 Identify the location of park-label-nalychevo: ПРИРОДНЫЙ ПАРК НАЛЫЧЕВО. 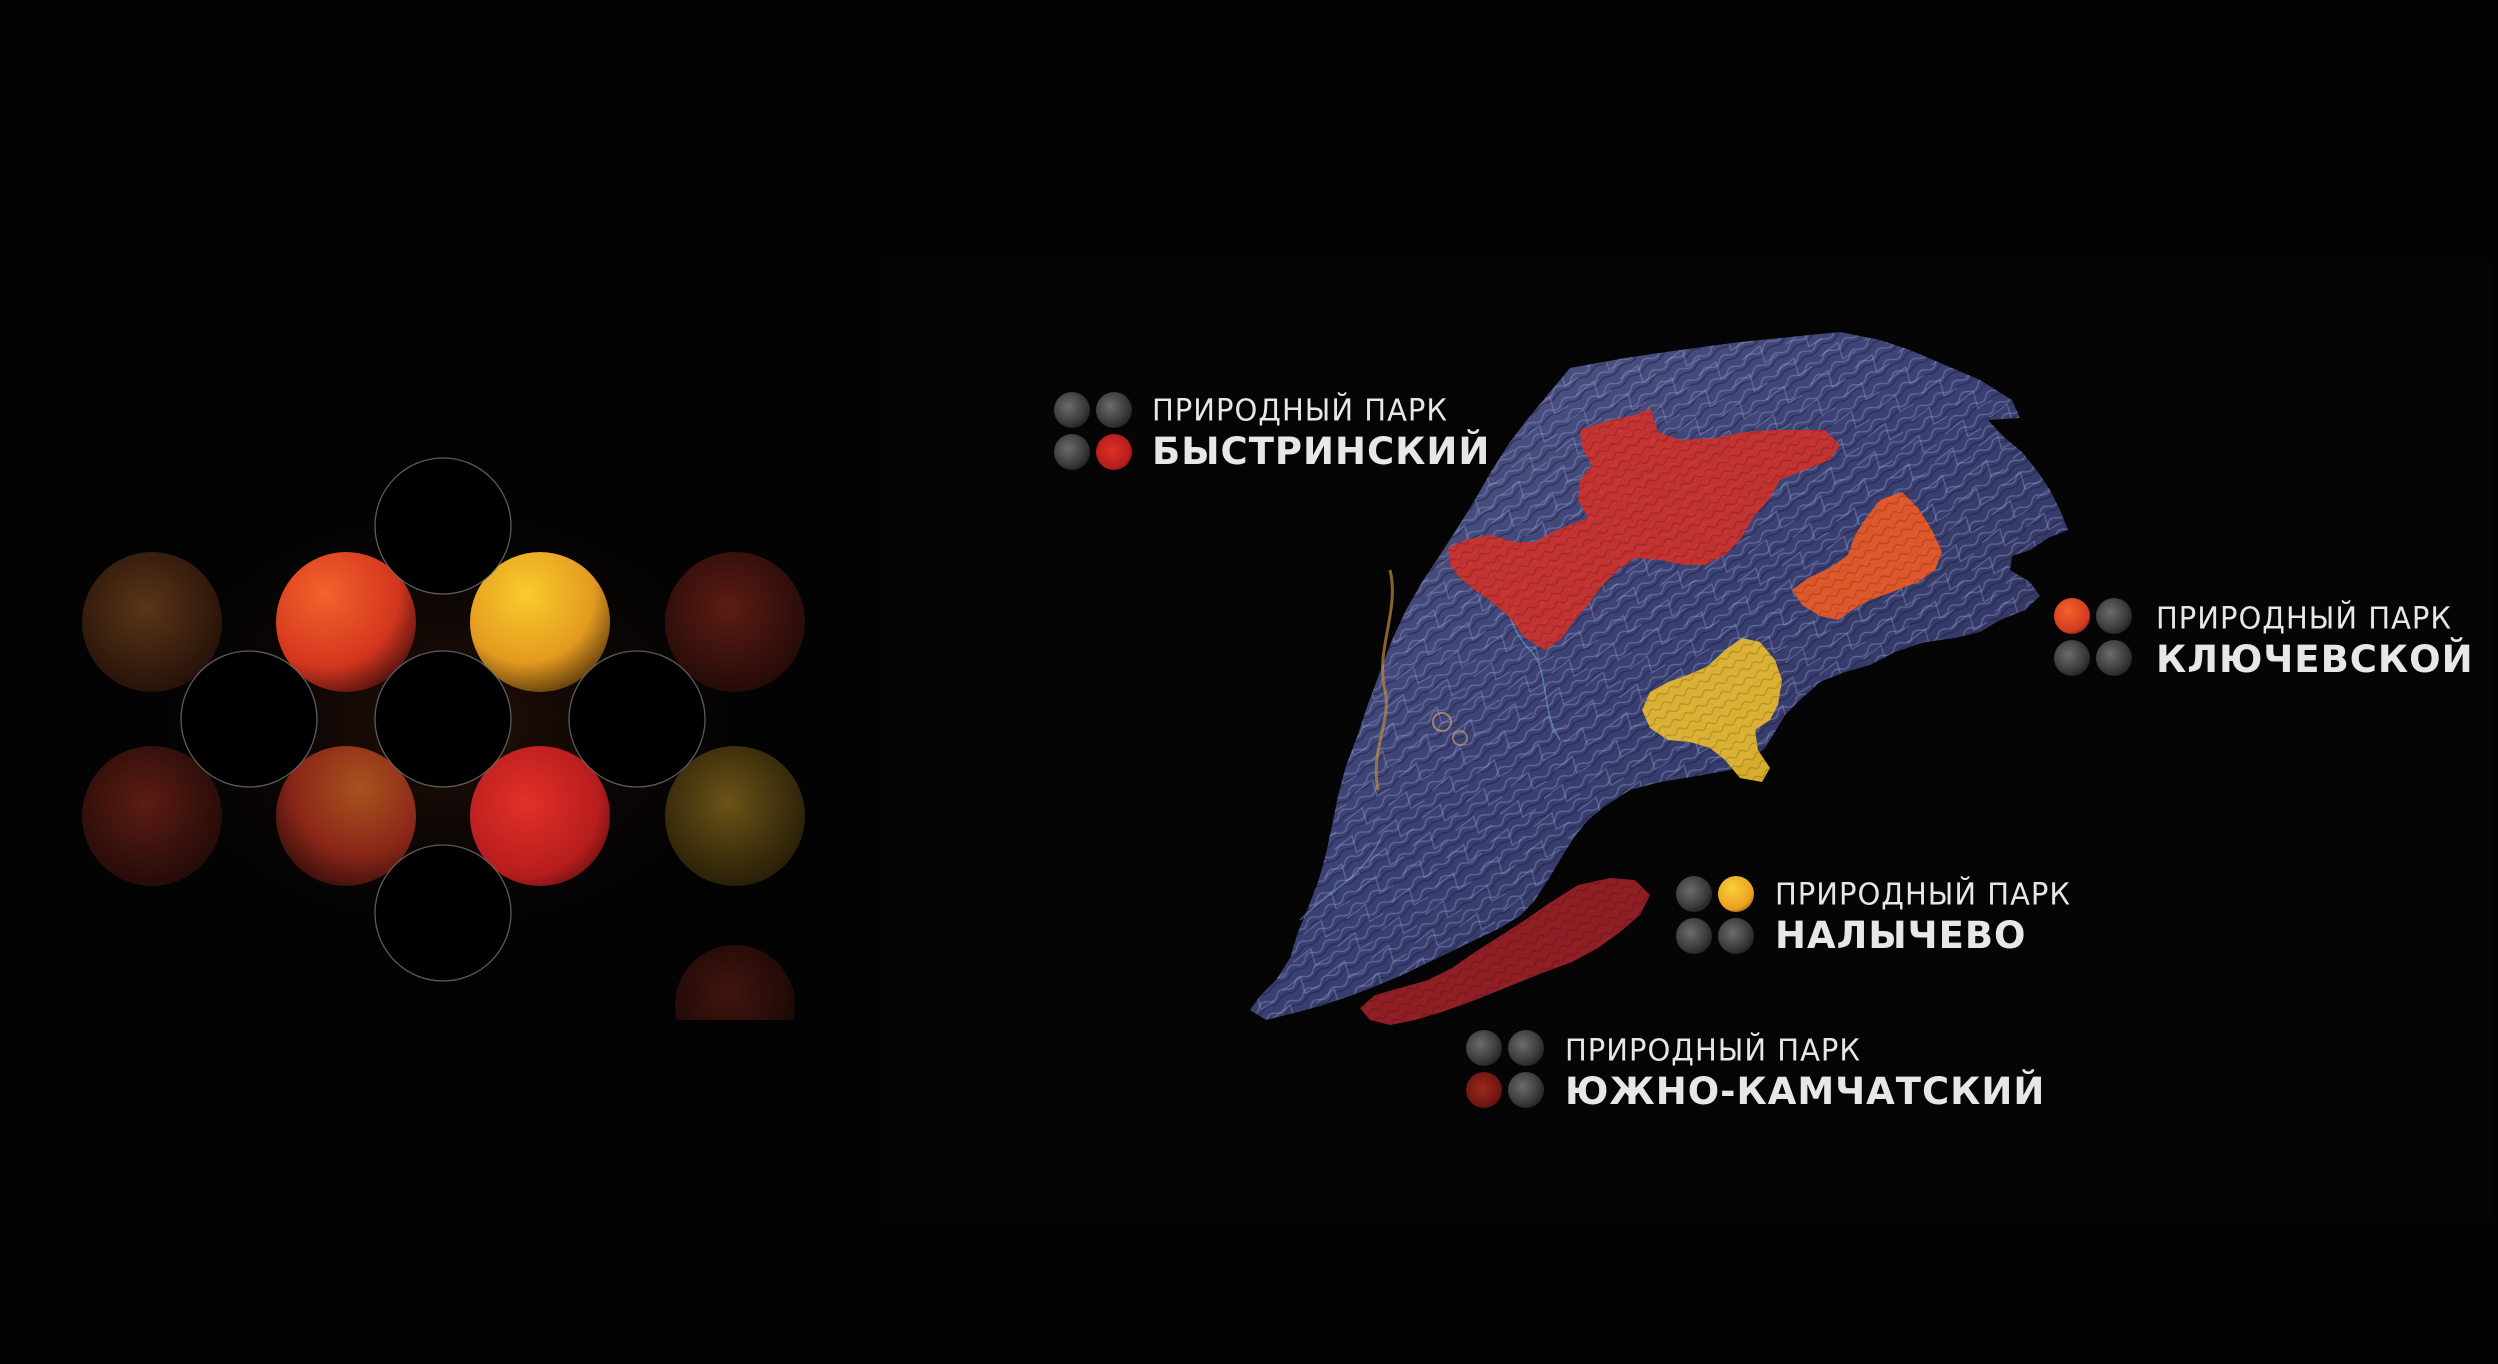
(1923, 916).